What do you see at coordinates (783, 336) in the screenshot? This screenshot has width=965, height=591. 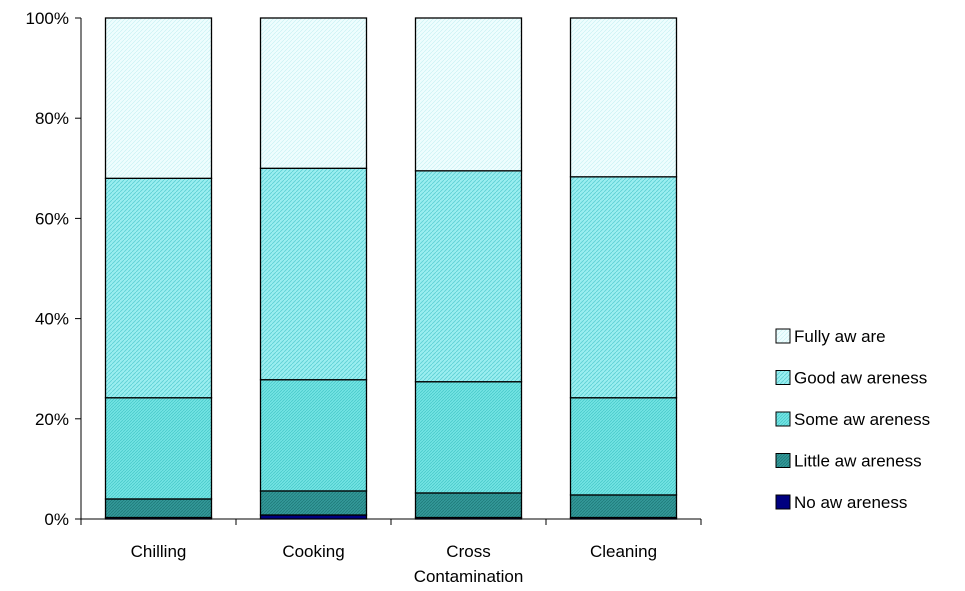 I see `legend-swatch-fully-aw-are` at bounding box center [783, 336].